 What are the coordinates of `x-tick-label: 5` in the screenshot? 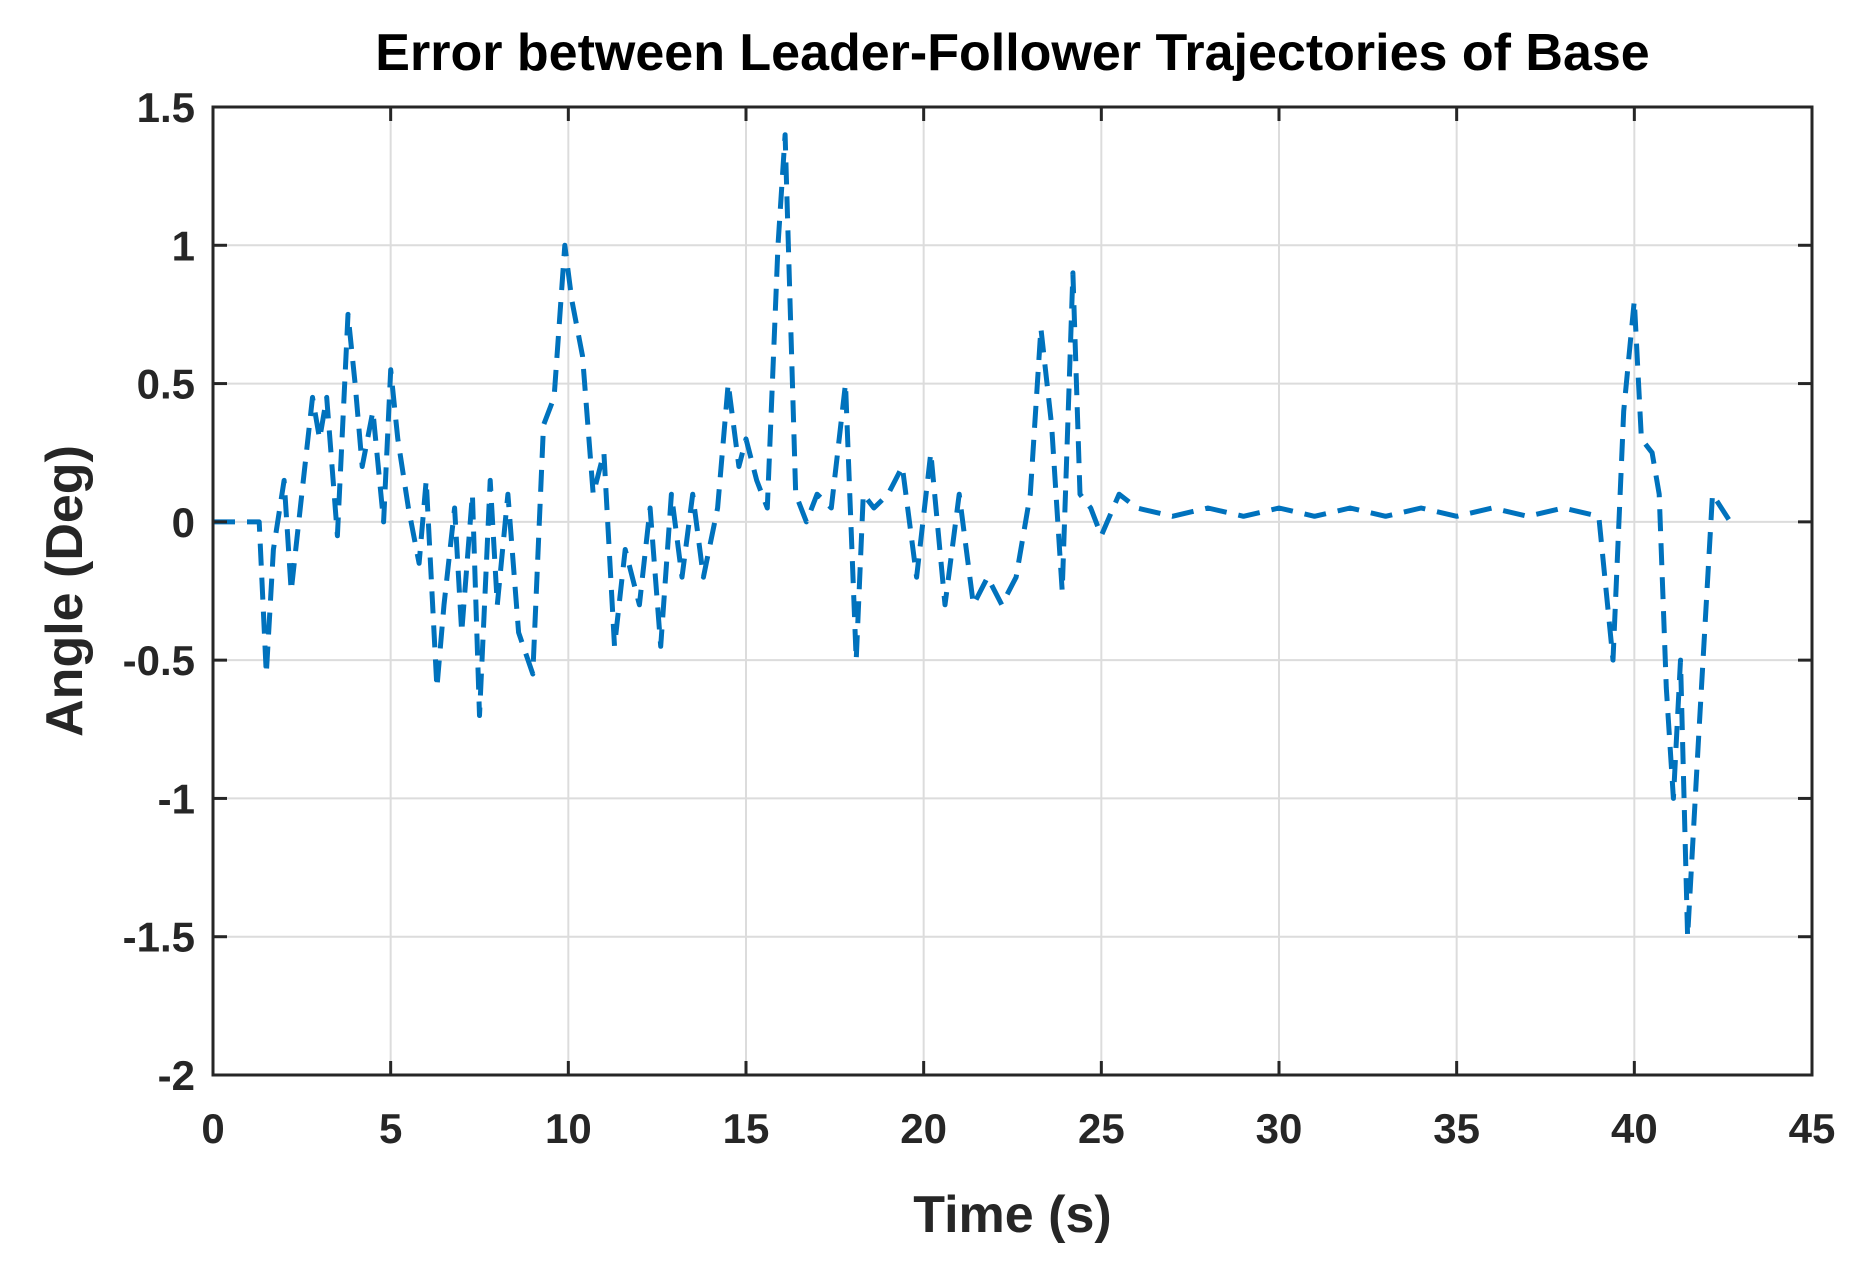 It's located at (390, 1128).